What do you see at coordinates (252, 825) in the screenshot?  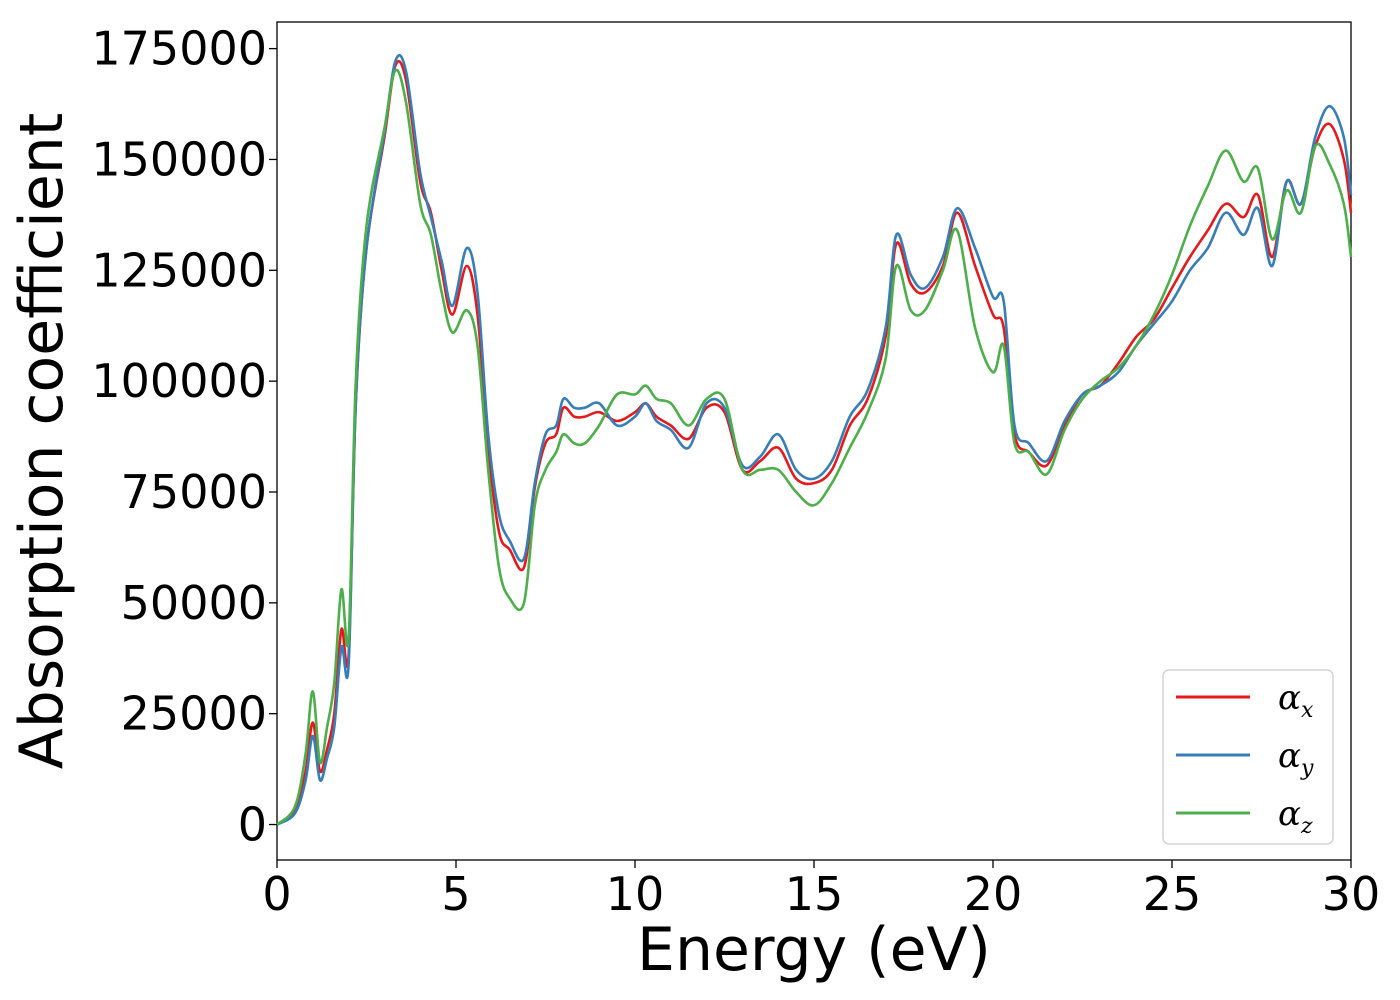 I see `y-tick-label: 0` at bounding box center [252, 825].